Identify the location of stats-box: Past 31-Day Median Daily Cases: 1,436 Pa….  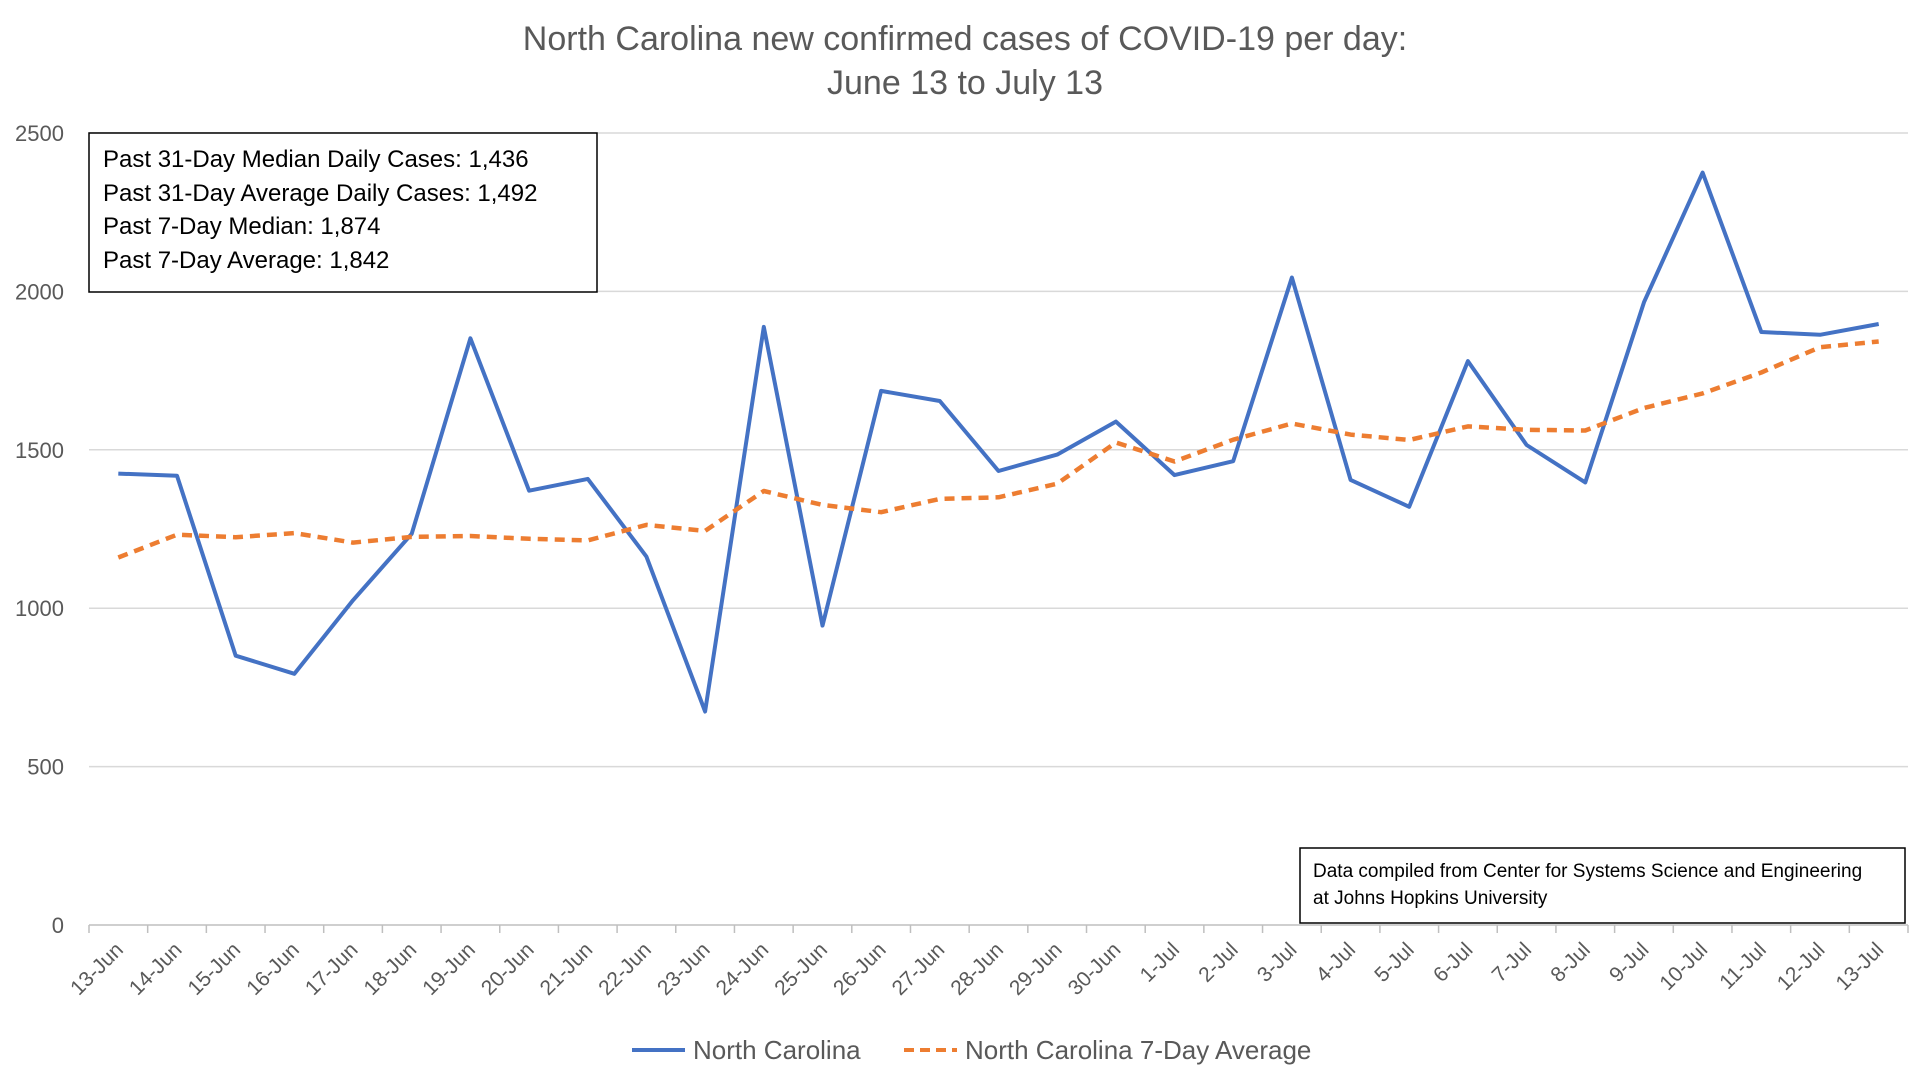
(343, 212).